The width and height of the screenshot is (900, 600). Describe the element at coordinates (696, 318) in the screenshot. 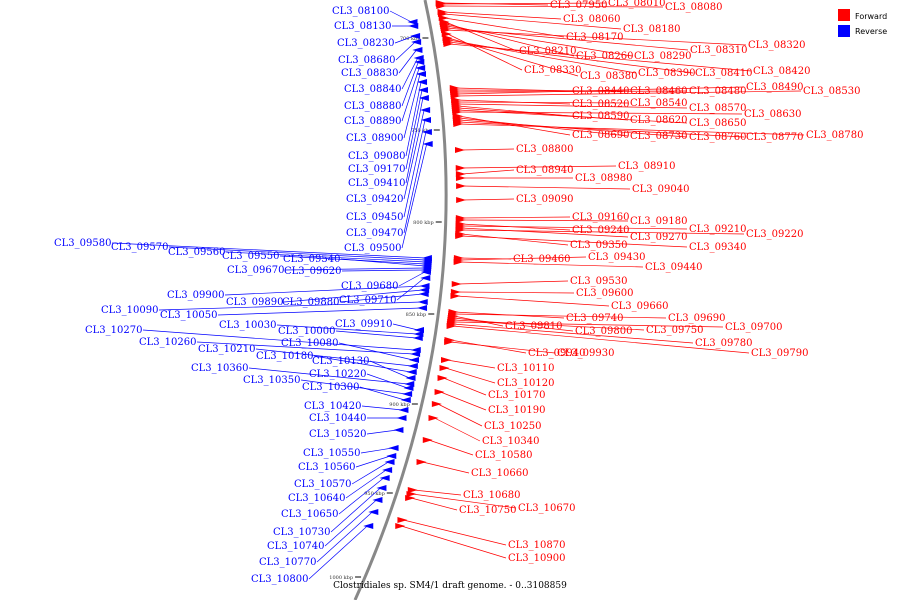

I see `forward-gene-label: CL3_09690` at that location.